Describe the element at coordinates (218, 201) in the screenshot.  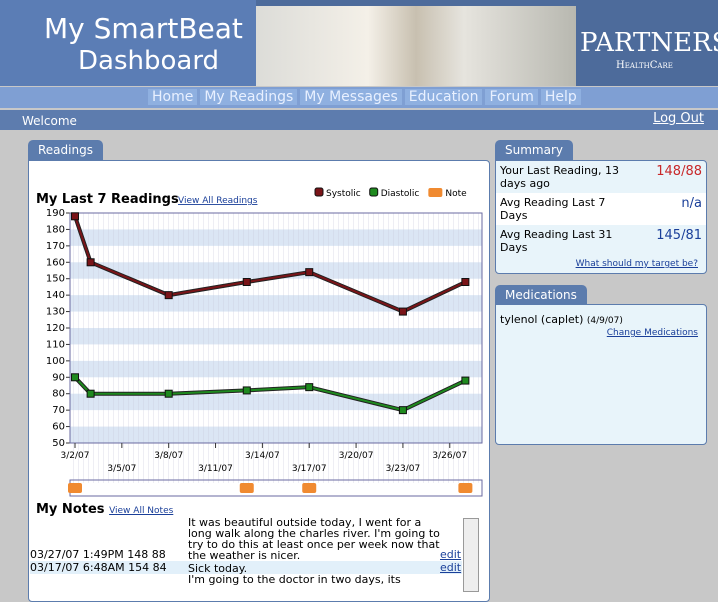
I see `chart-title-link: View All Readings` at that location.